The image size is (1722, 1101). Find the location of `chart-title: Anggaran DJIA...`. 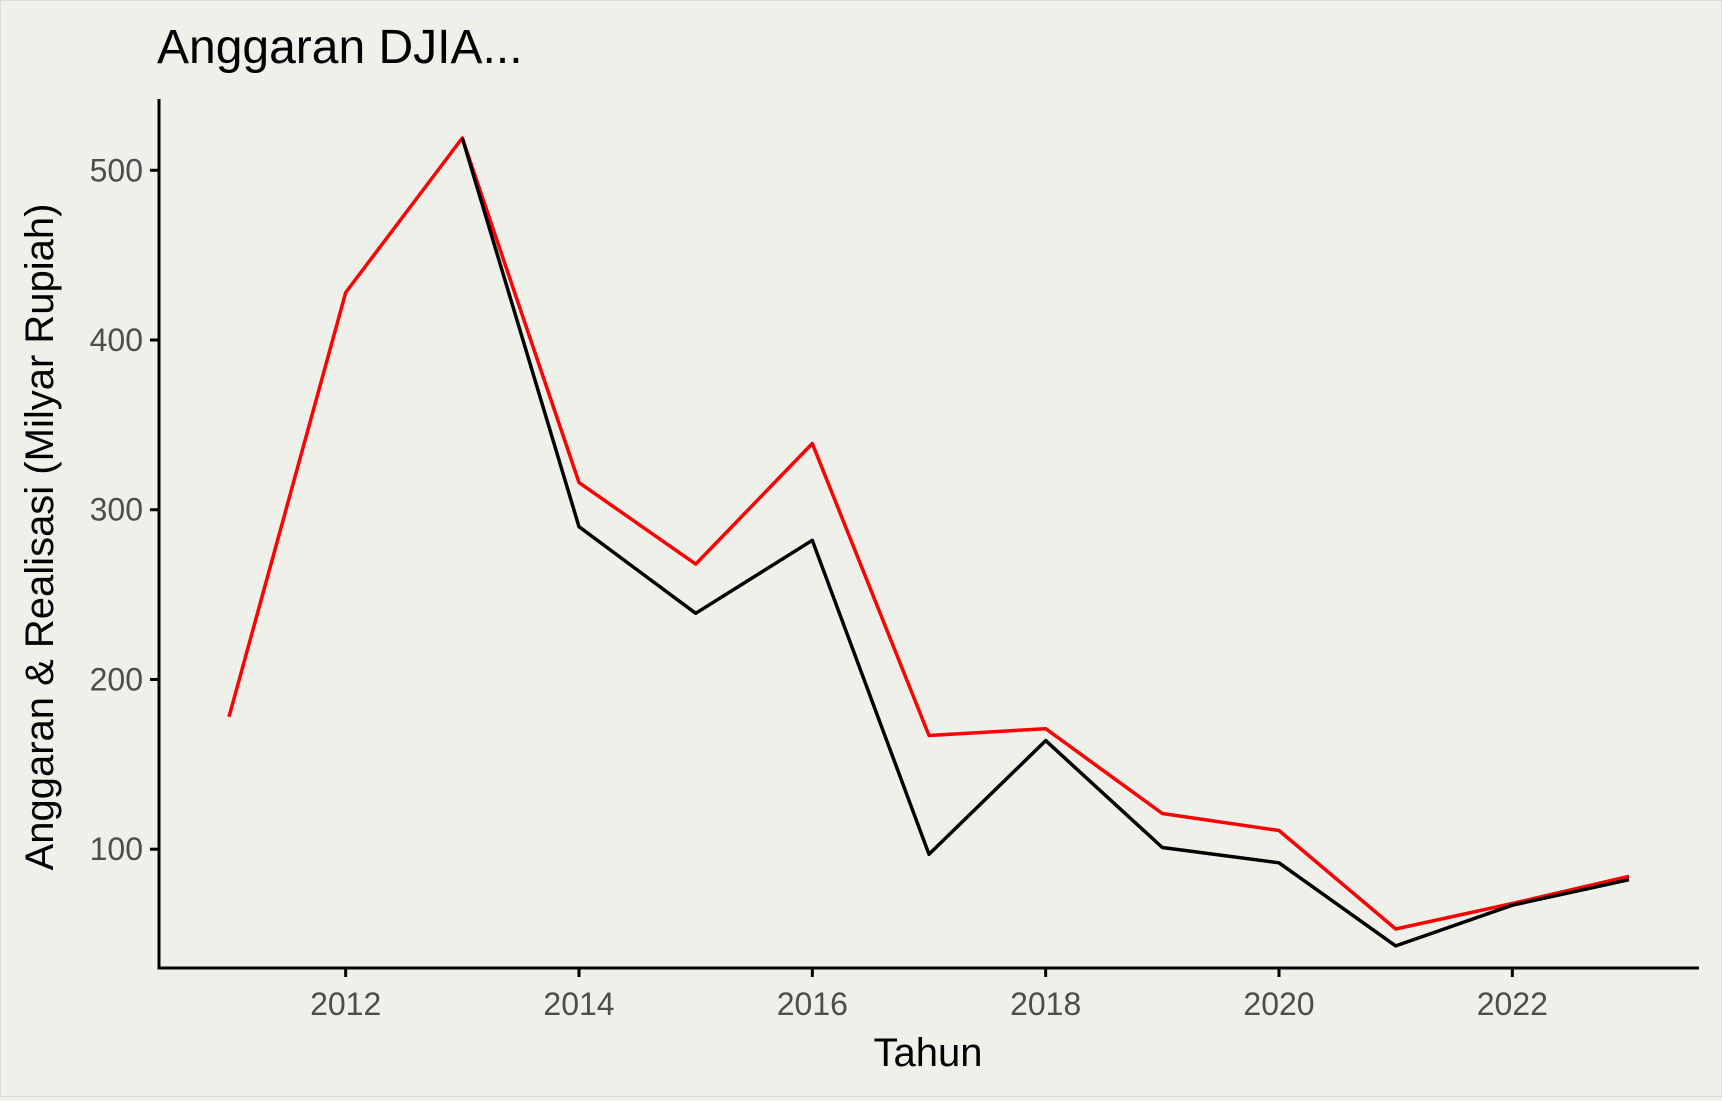

chart-title: Anggaran DJIA... is located at coordinates (340, 47).